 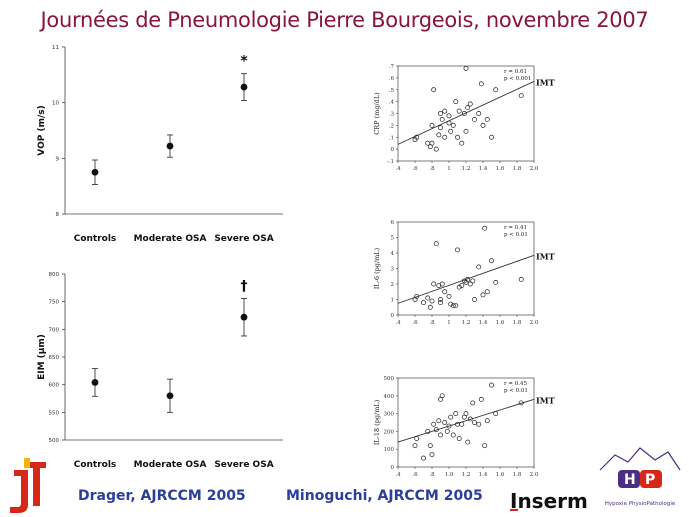 I want to click on y-tick-label: 700, so click(x=54, y=330).